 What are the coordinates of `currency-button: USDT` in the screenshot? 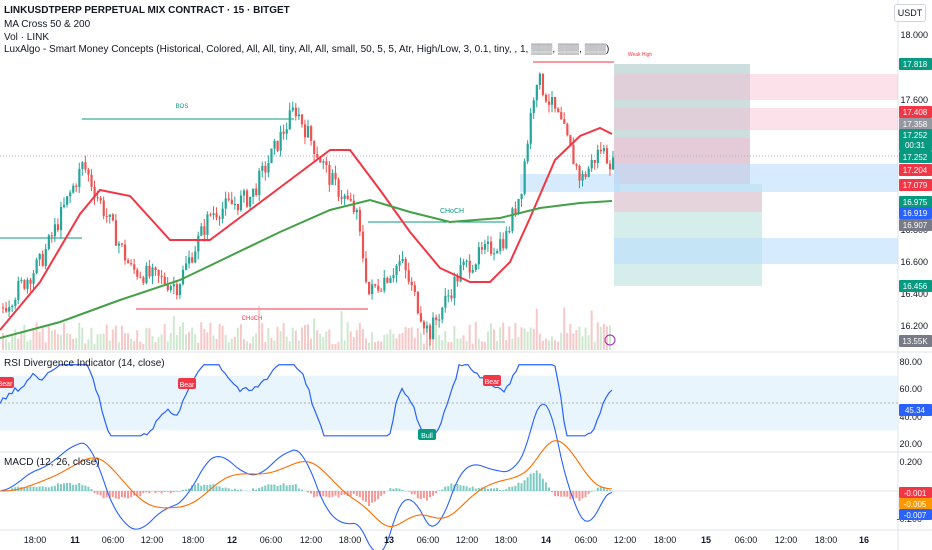 It's located at (910, 13).